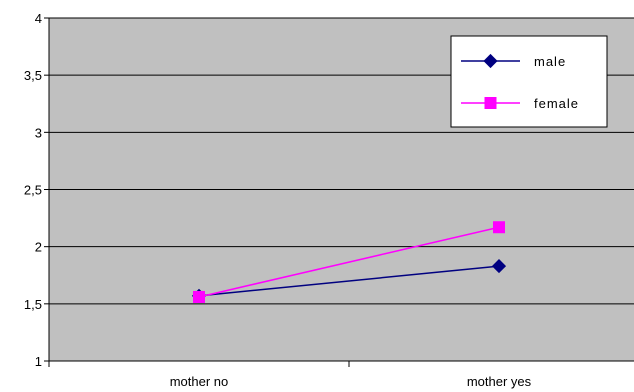 The image size is (634, 392). I want to click on y-tick-labels: 1 1,5 2 2,5 3 3,5 4, so click(36, 190).